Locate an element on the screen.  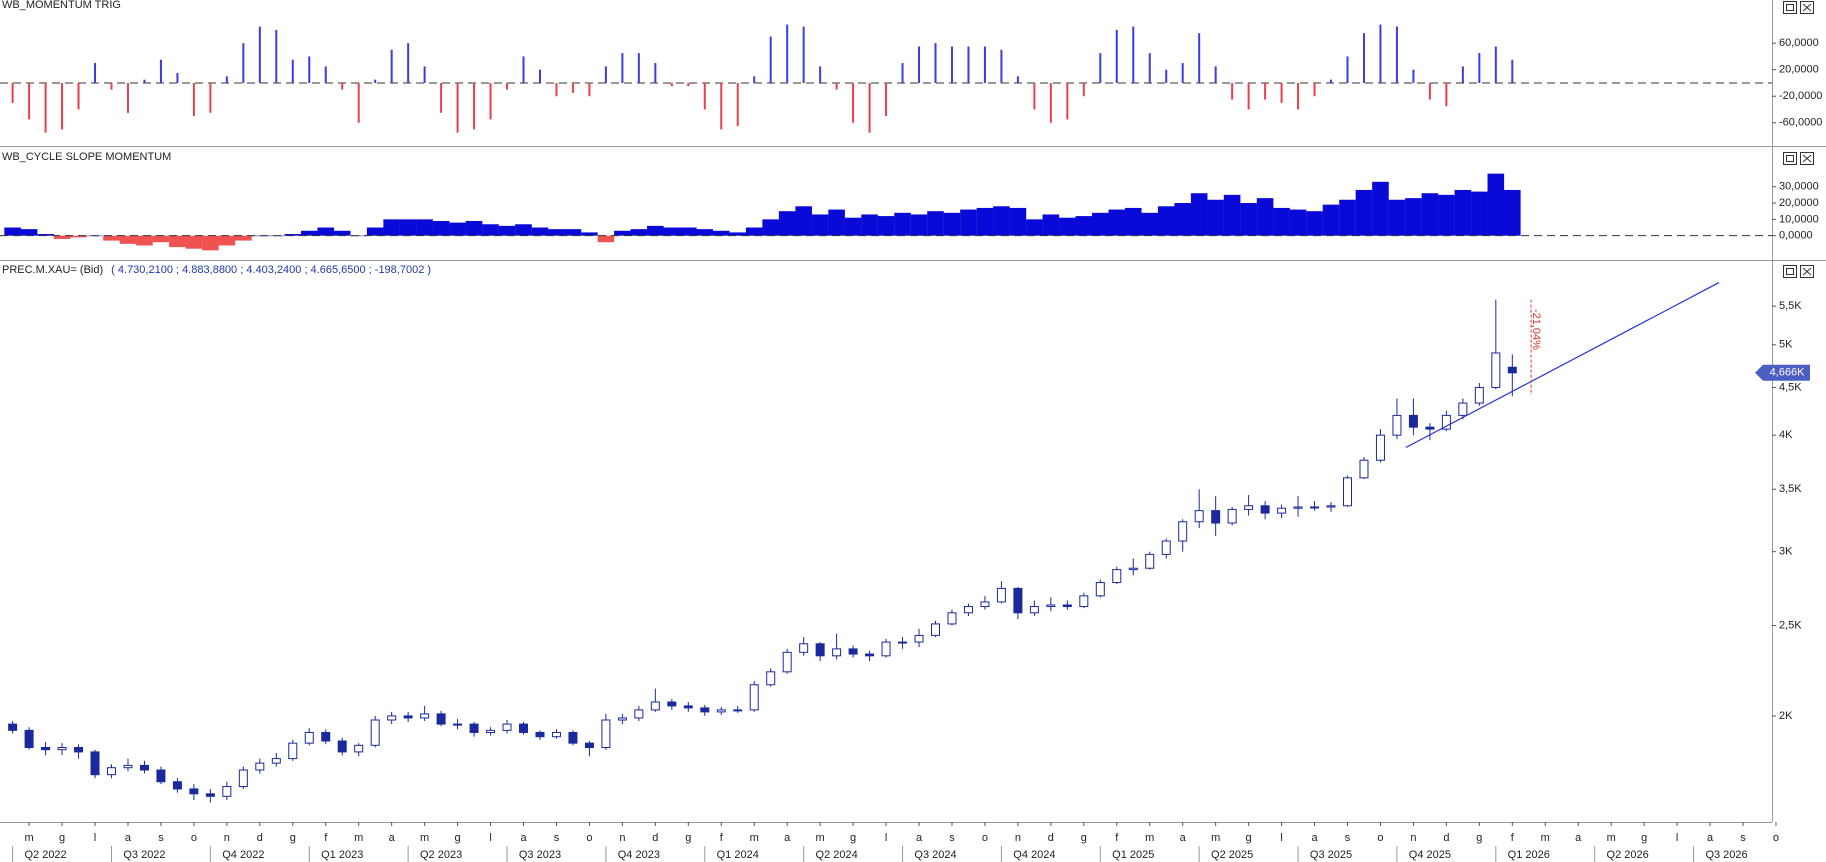
drawdown-label: -21,04% is located at coordinates (1536, 329).